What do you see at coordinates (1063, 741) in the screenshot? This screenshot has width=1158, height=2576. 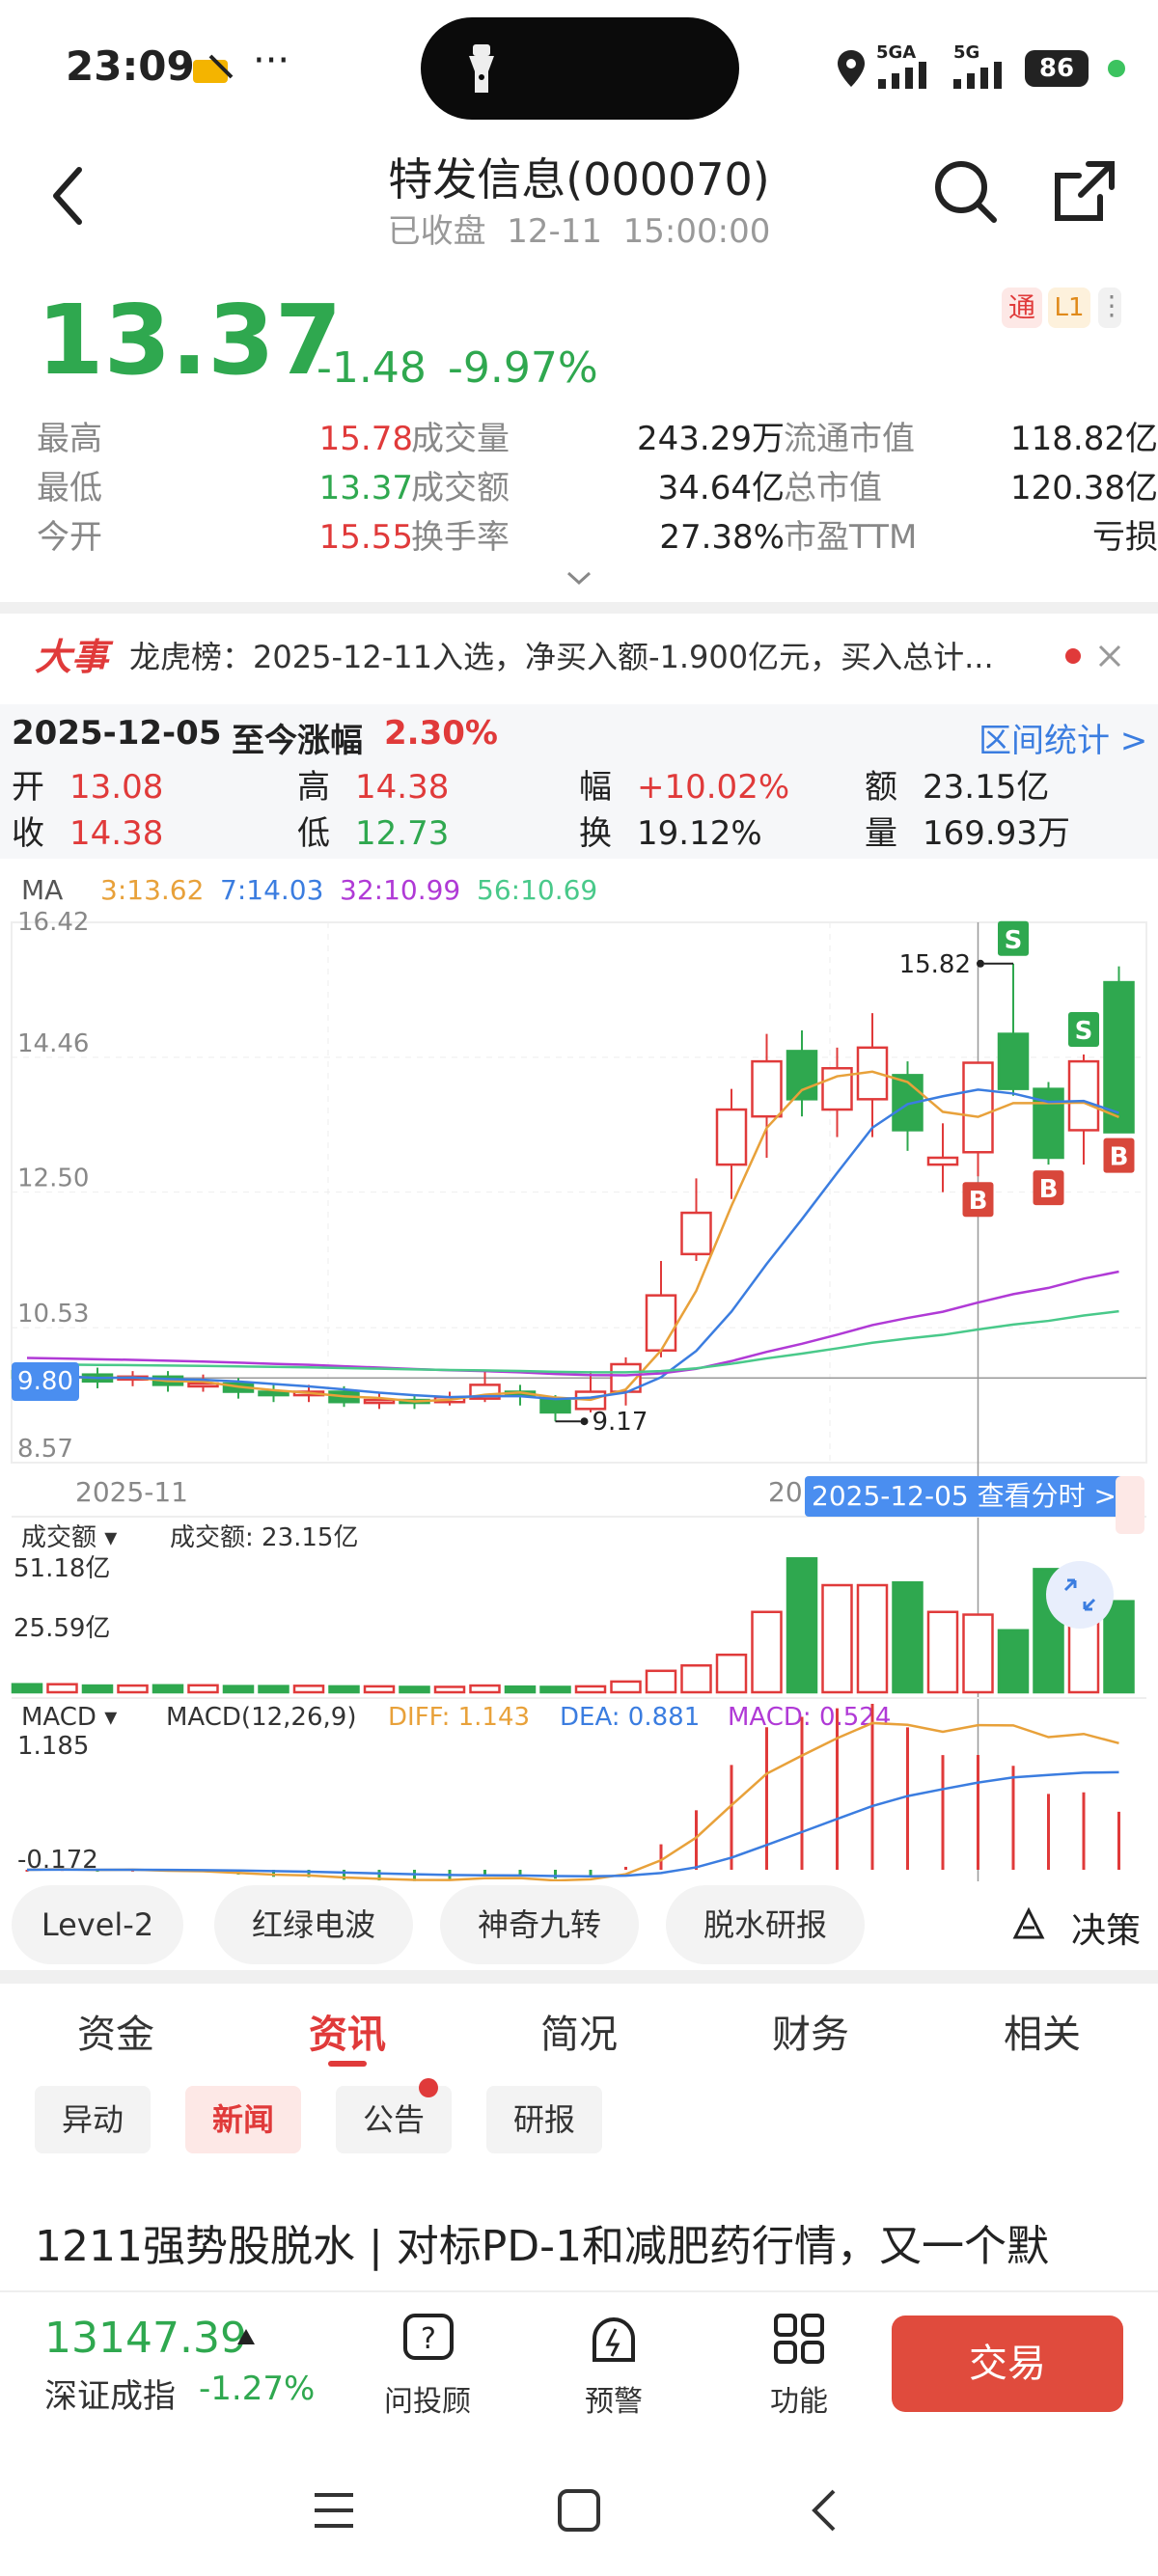 I see `interval-stats-link: 区间统计 >` at bounding box center [1063, 741].